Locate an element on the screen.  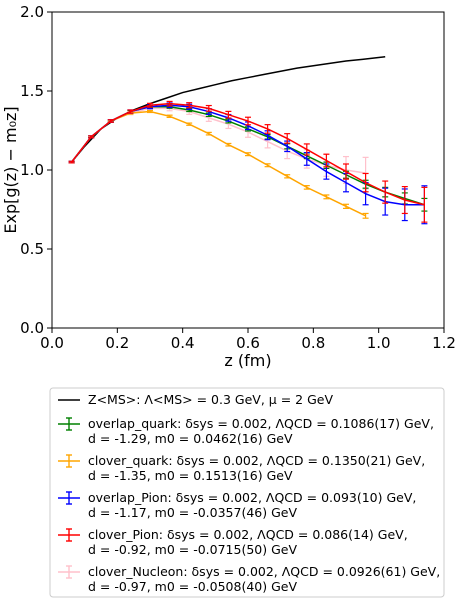
legend-label: d = -1.35, m0 = 0.1513(16) GeV is located at coordinates (190, 475).